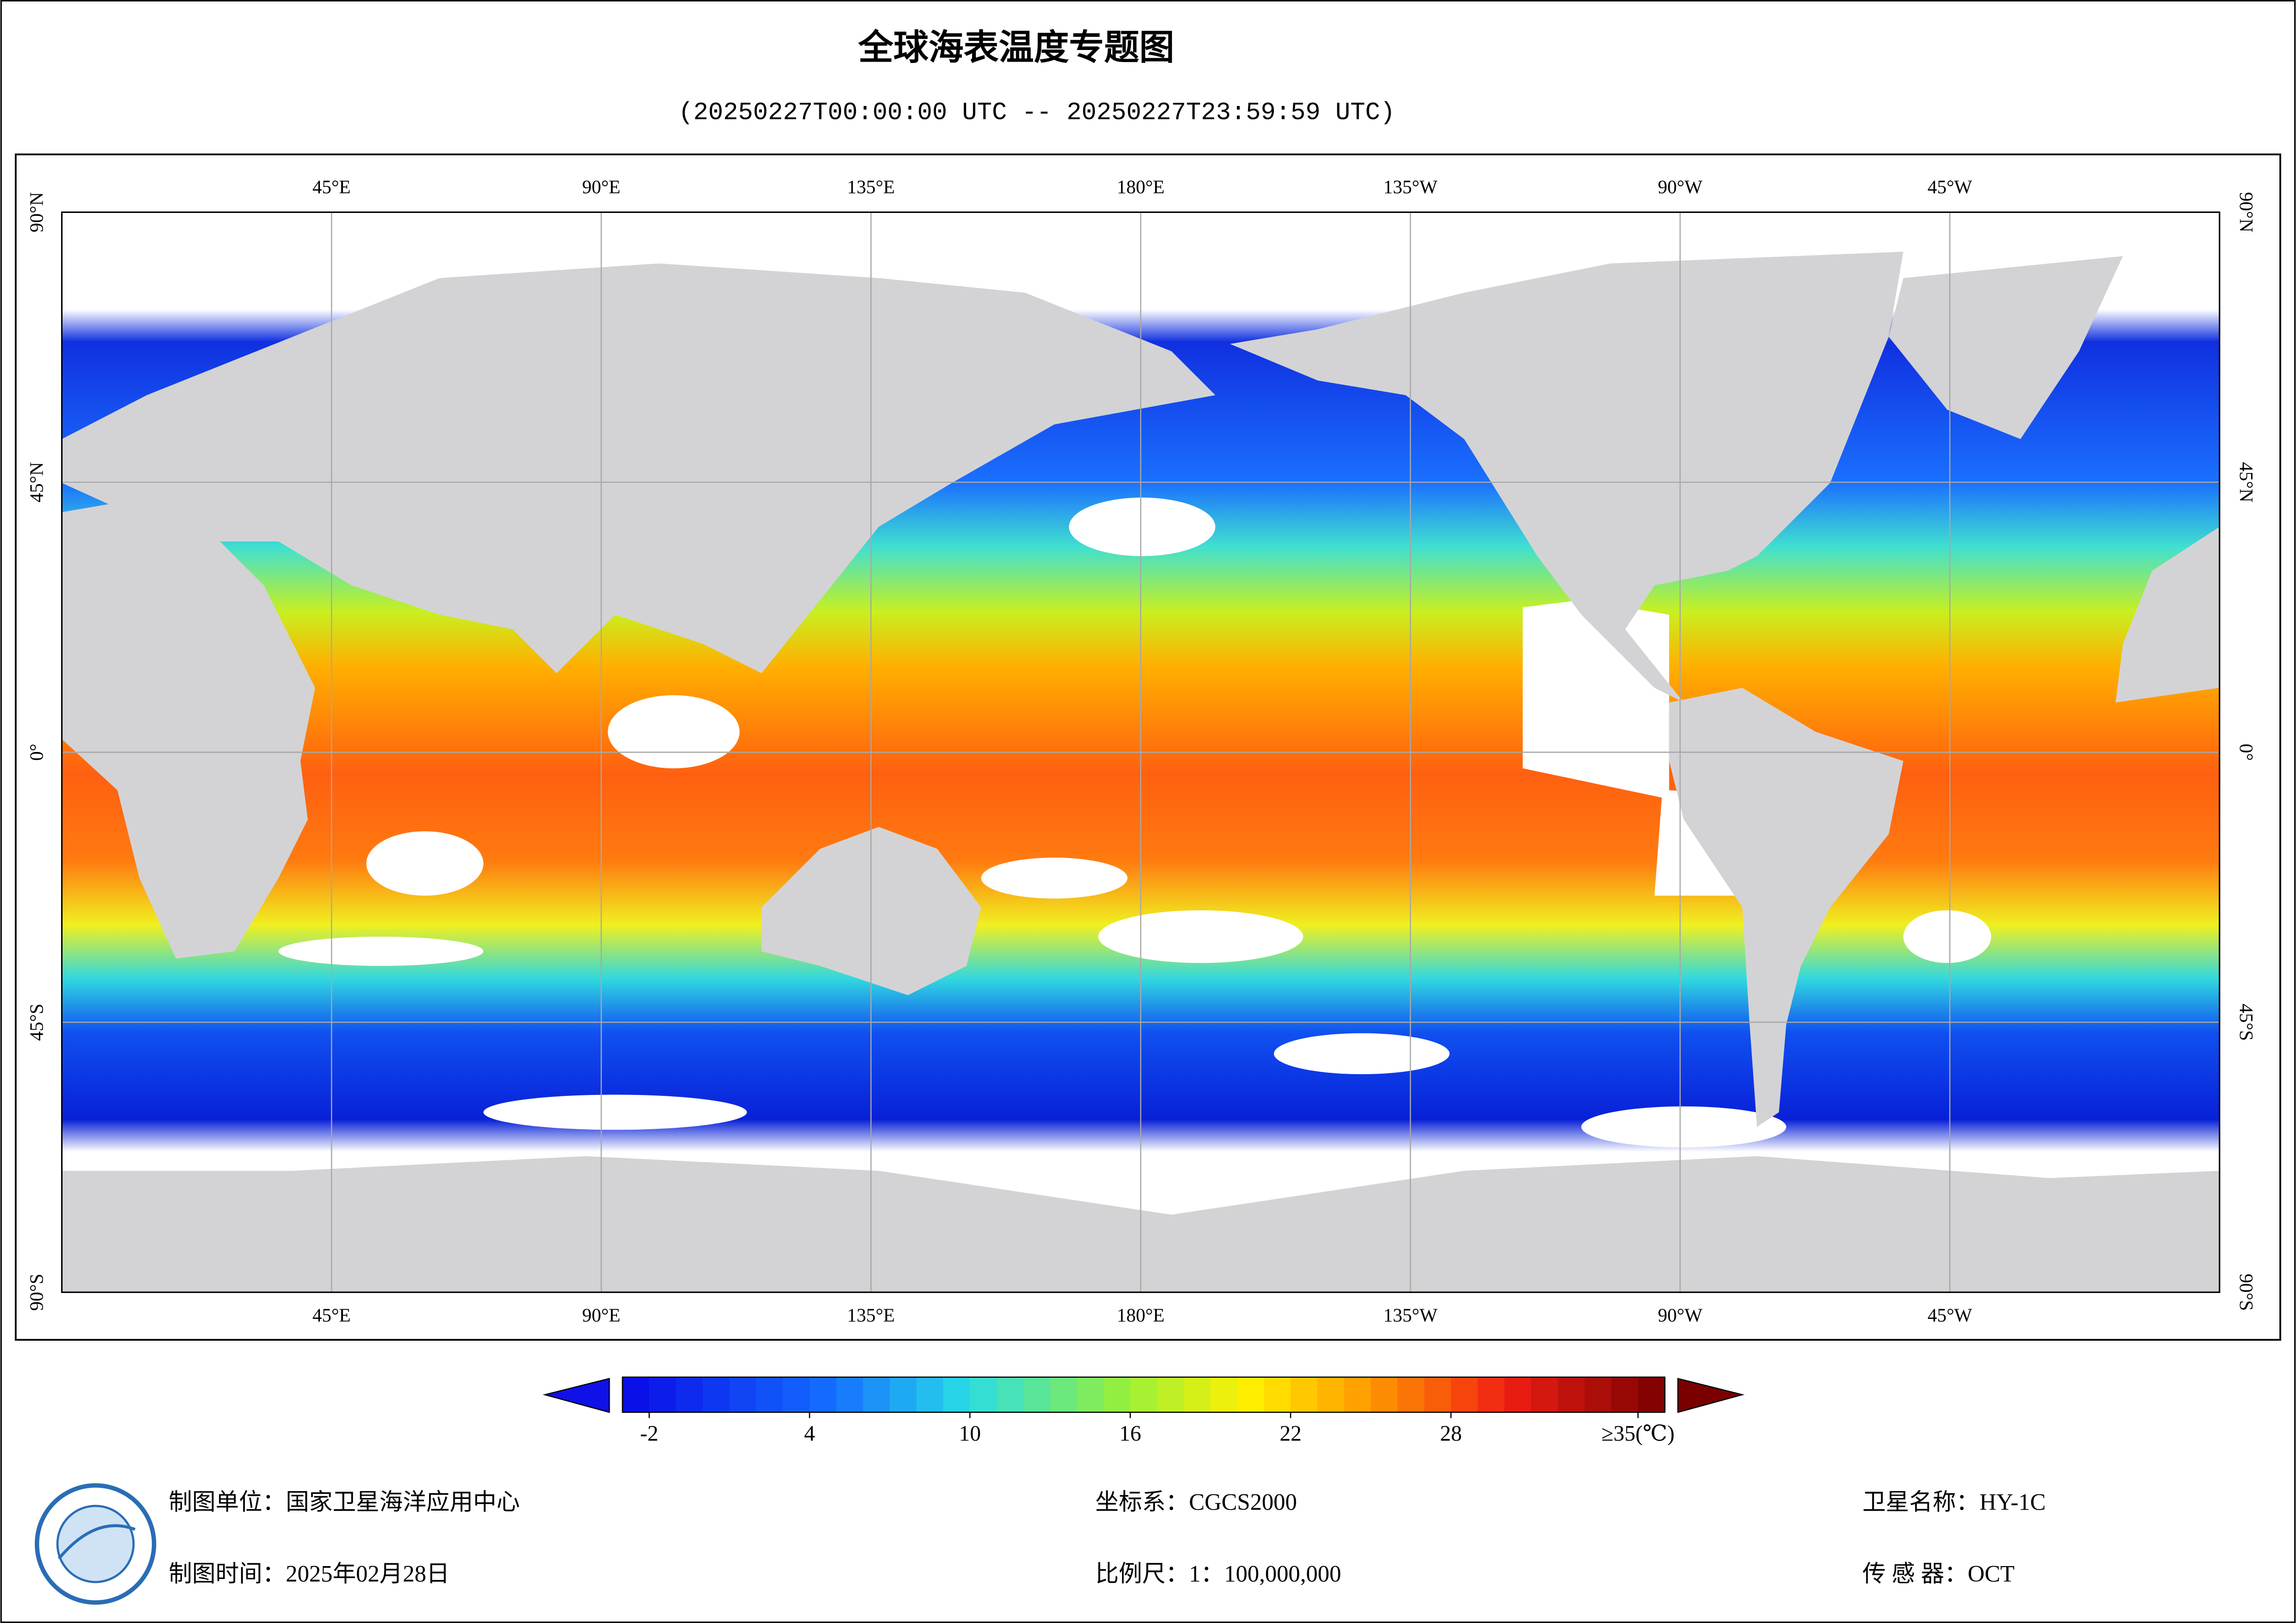 Image resolution: width=2296 pixels, height=1623 pixels. I want to click on colorbar: -2 4 10 16 22 28 ≥35(℃), so click(1144, 1411).